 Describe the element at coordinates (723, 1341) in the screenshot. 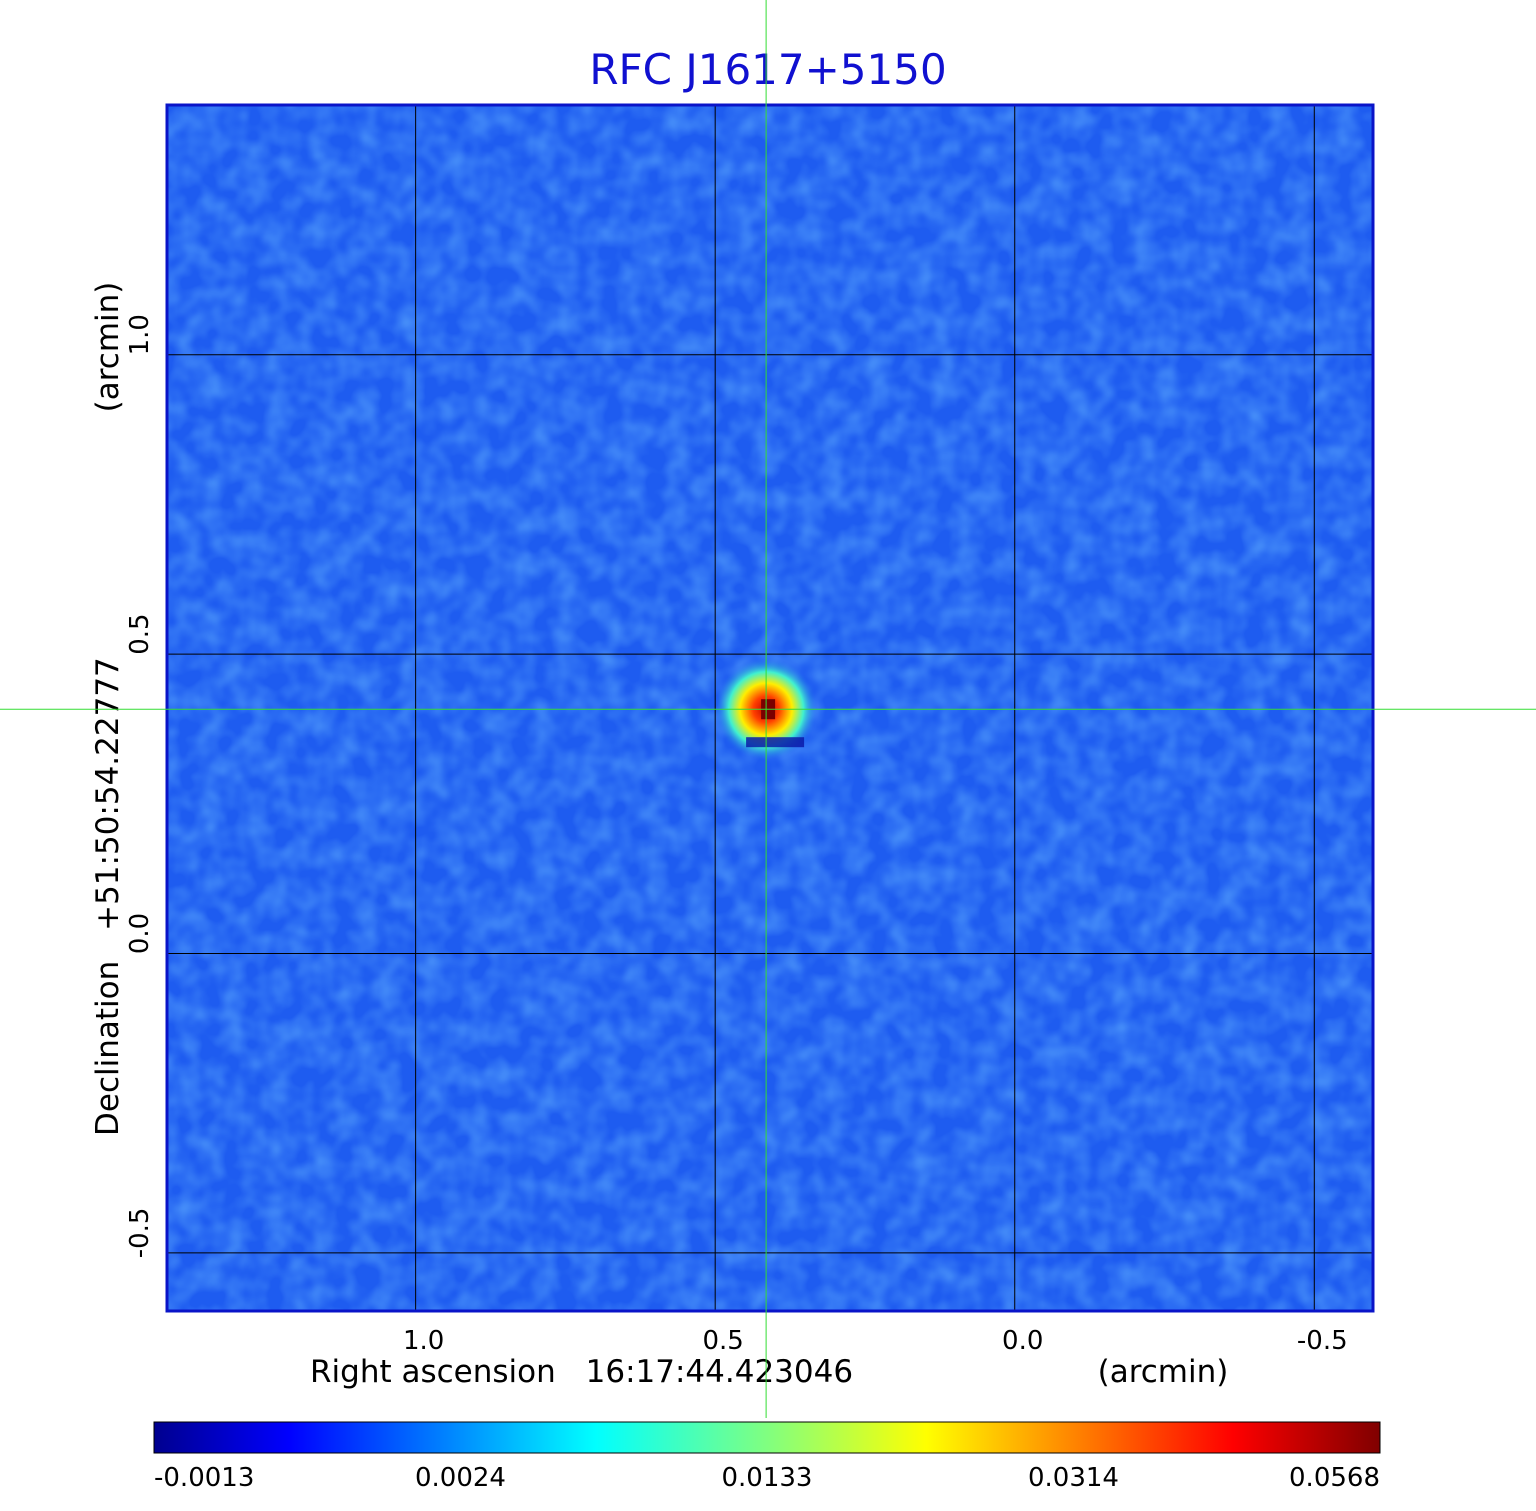

I see `x-tick-label: 0.5` at that location.